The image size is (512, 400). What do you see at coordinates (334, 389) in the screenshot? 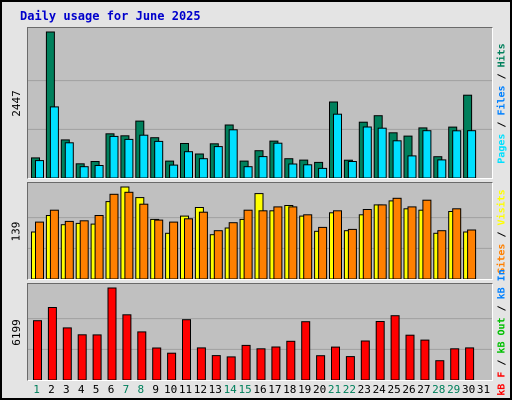
I see `day-label: 21` at bounding box center [334, 389].